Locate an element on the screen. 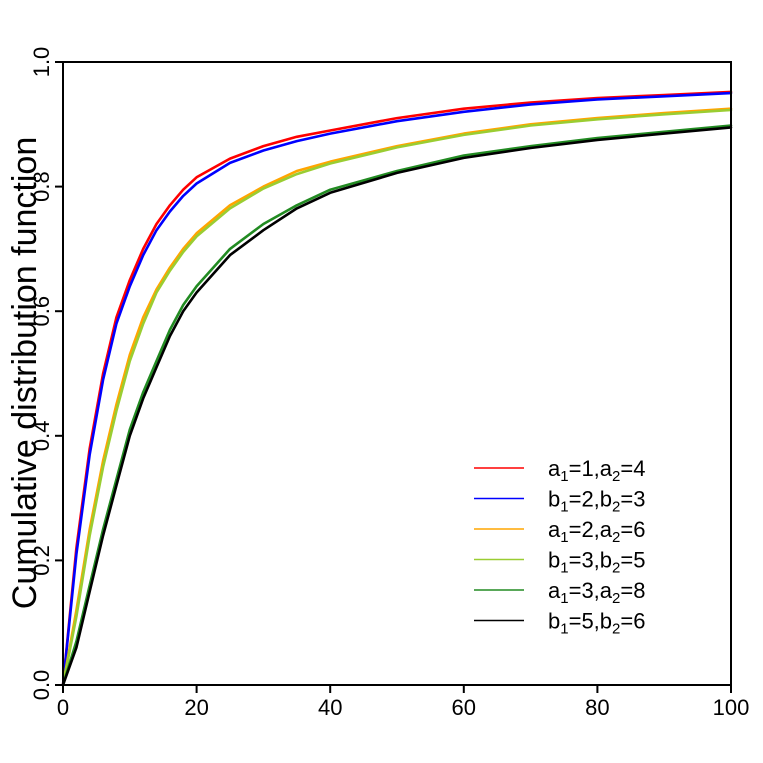  legend-label: a1=3,a2=8 is located at coordinates (596, 592).